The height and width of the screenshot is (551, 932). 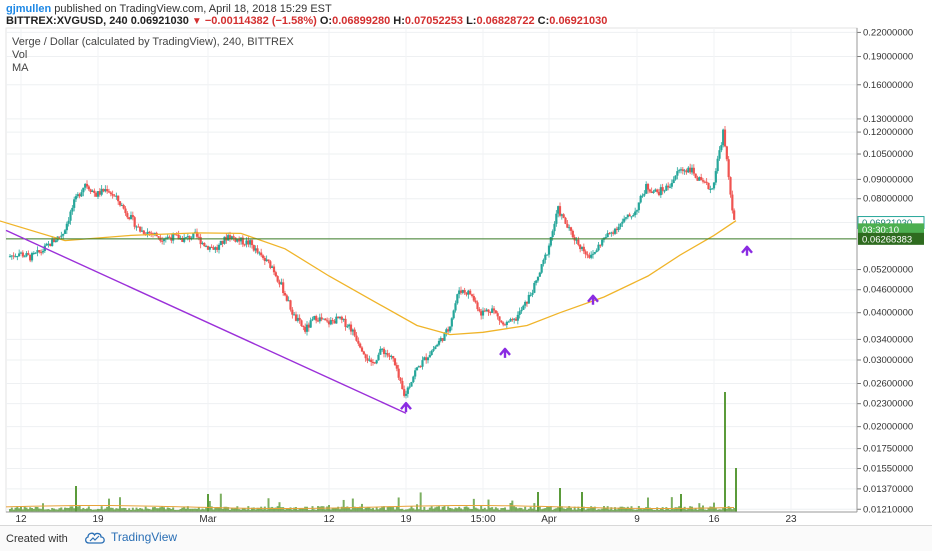 What do you see at coordinates (329, 519) in the screenshot?
I see `x-tick-label: 12` at bounding box center [329, 519].